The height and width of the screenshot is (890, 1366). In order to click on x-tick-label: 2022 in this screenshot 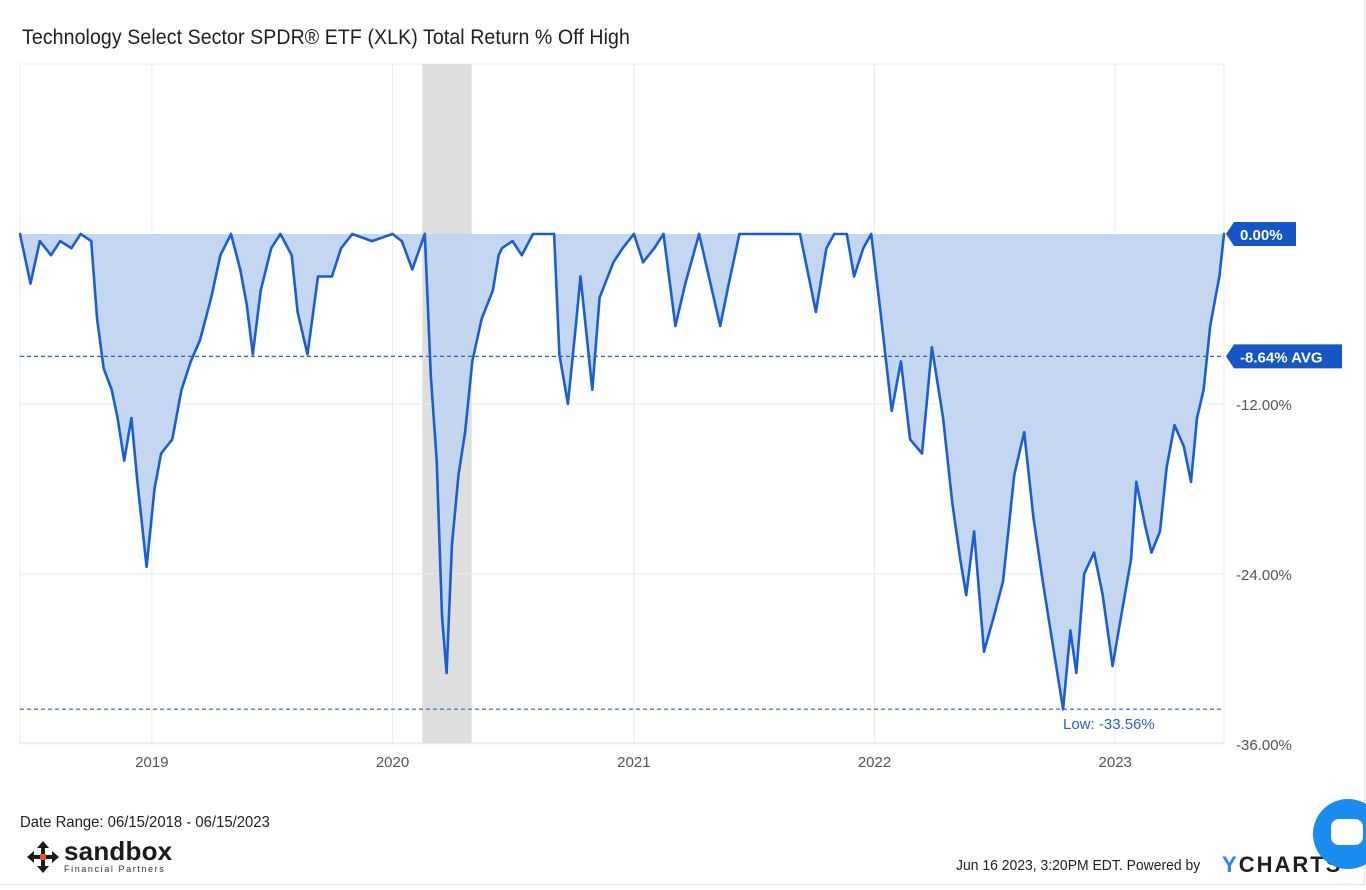, I will do `click(874, 762)`.